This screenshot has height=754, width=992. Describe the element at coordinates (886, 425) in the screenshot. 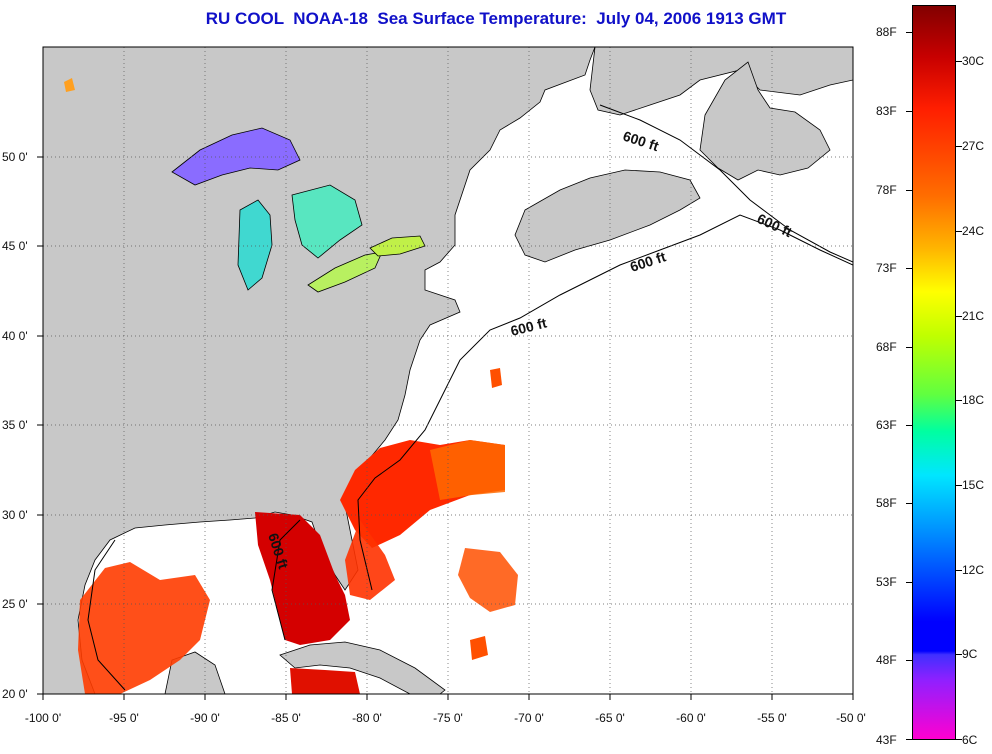

I see `colorbar-label-f: 63F` at that location.